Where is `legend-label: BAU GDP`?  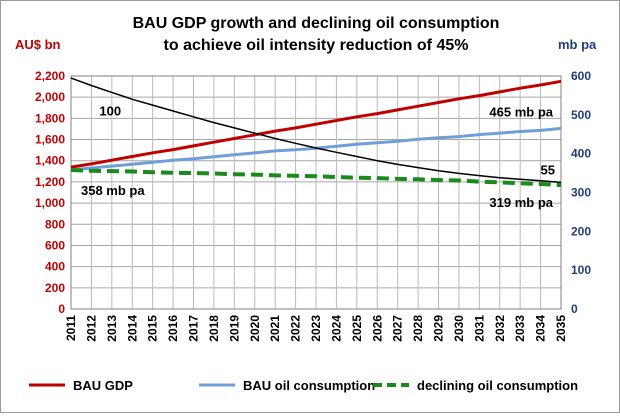
legend-label: BAU GDP is located at coordinates (103, 385).